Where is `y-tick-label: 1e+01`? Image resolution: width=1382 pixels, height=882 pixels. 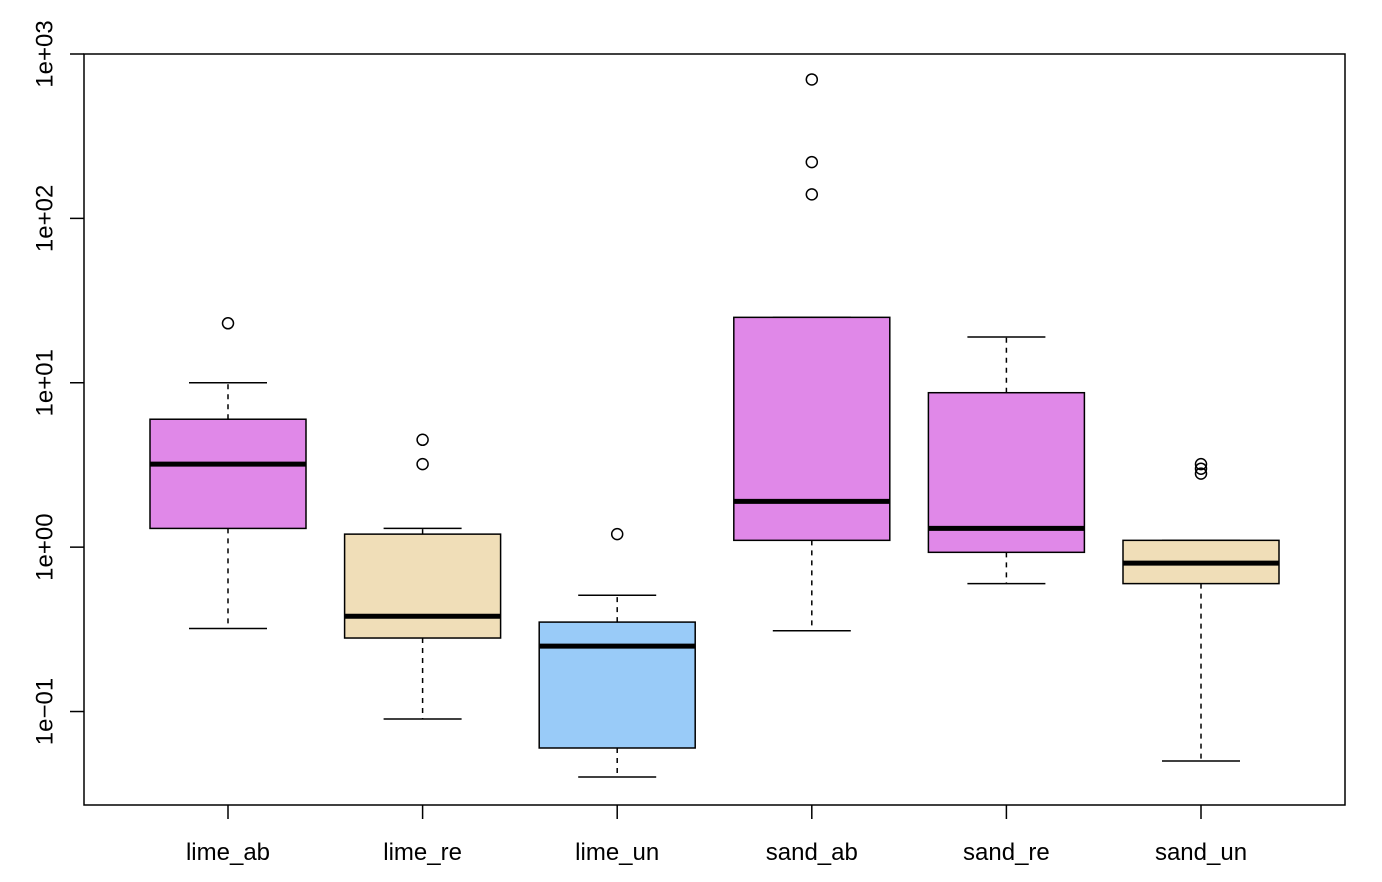 y-tick-label: 1e+01 is located at coordinates (44, 382).